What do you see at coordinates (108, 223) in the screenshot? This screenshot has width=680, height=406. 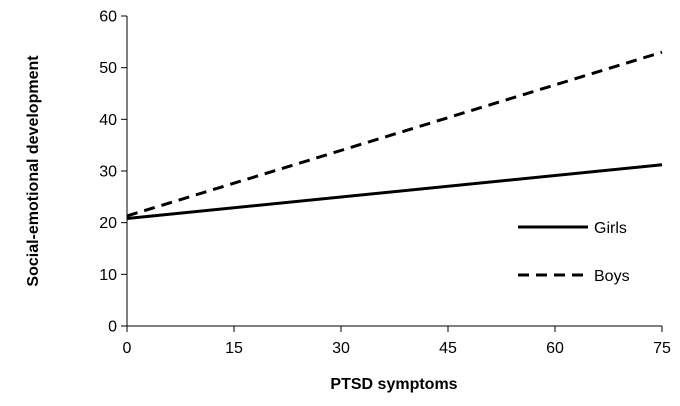 I see `y-tick-label: 20` at bounding box center [108, 223].